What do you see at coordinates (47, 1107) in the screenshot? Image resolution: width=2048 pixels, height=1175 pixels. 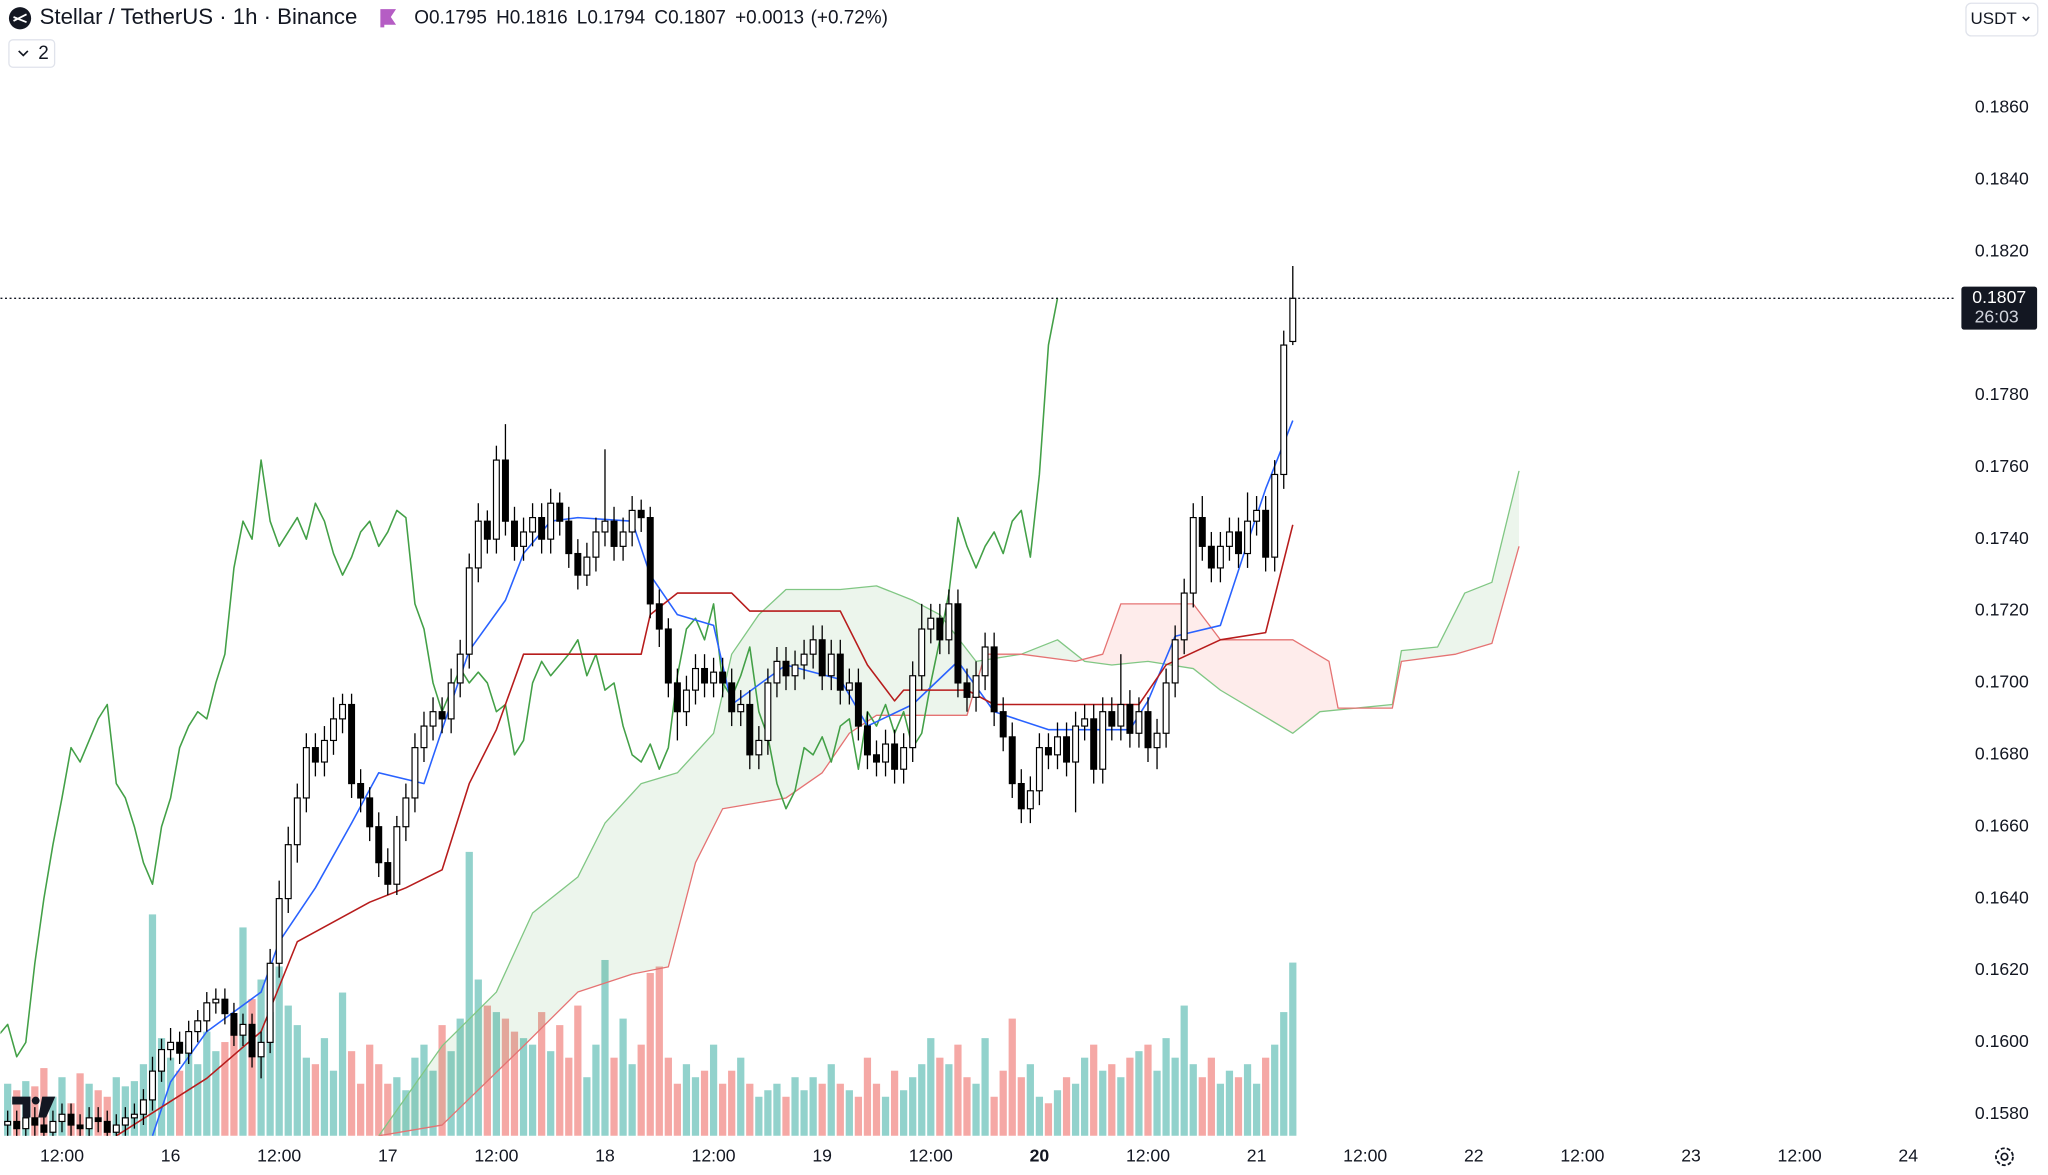 I see `logo-part` at bounding box center [47, 1107].